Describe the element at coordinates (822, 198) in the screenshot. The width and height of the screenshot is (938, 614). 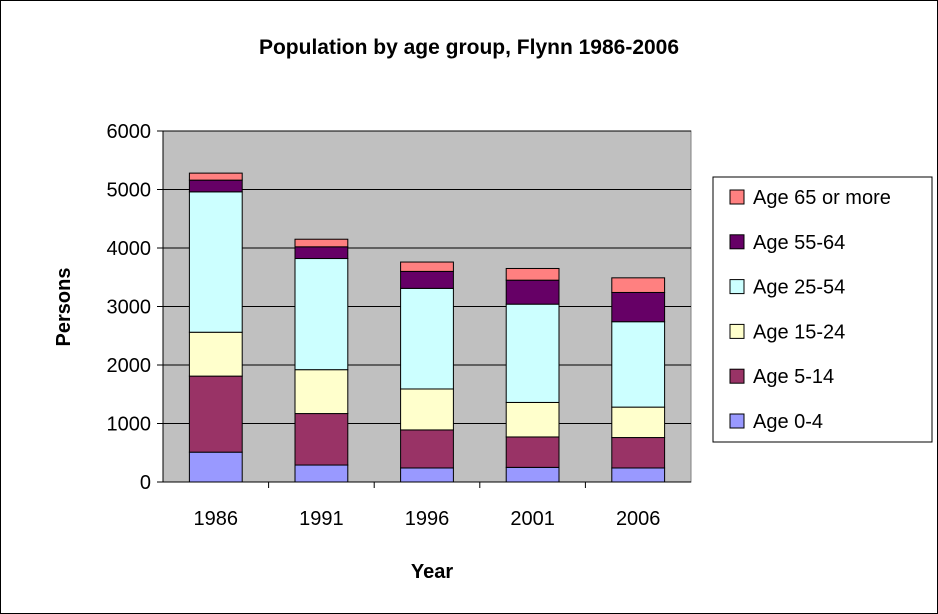
I see `legend-label: Age 65 or more` at that location.